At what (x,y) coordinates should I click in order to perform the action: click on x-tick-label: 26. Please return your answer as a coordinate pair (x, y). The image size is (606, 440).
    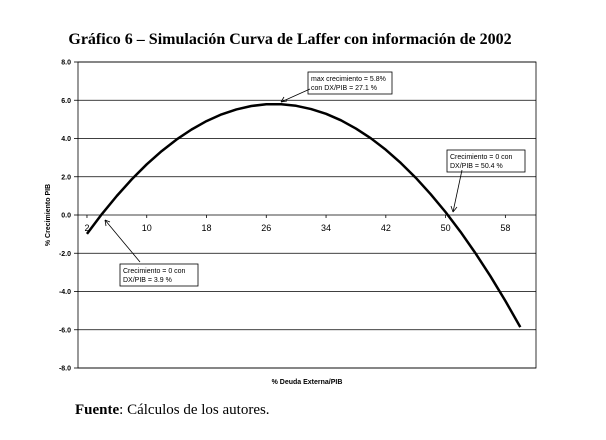
    Looking at the image, I should click on (266, 228).